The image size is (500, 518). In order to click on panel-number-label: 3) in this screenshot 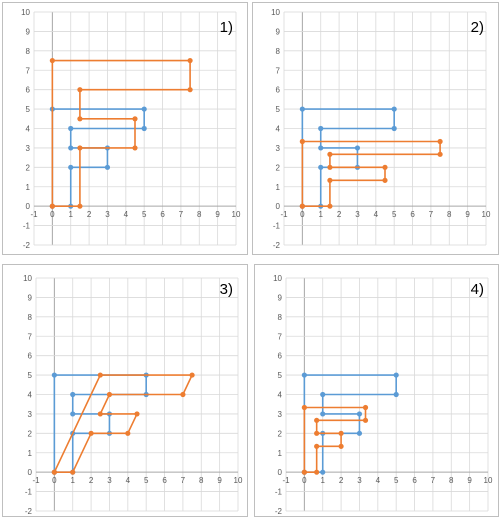, I will do `click(226, 289)`.